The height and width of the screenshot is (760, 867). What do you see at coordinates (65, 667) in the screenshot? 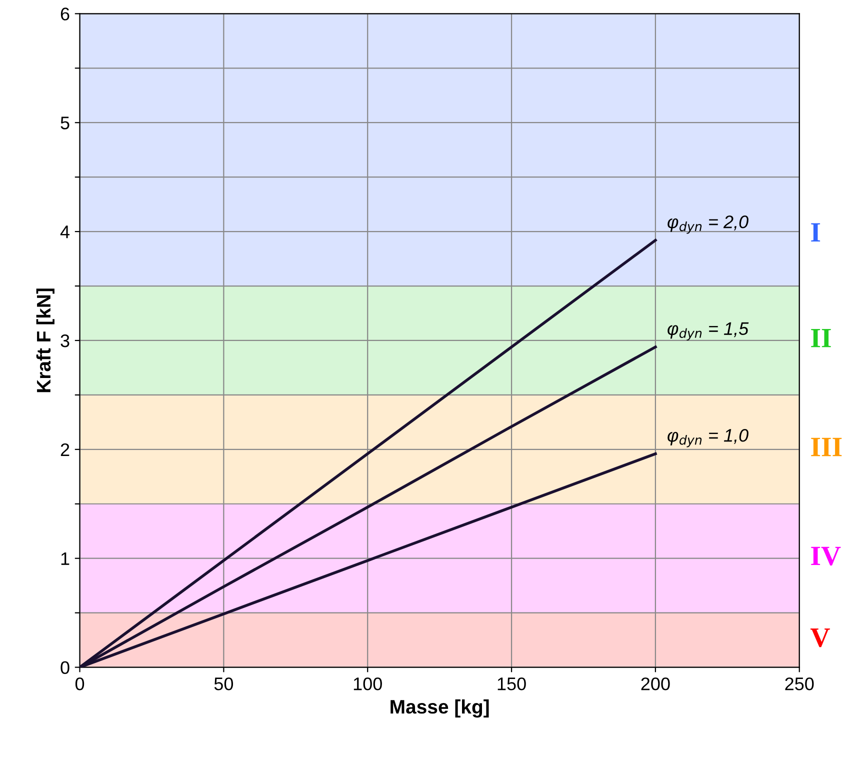
I see `y-tick-label: 0` at bounding box center [65, 667].